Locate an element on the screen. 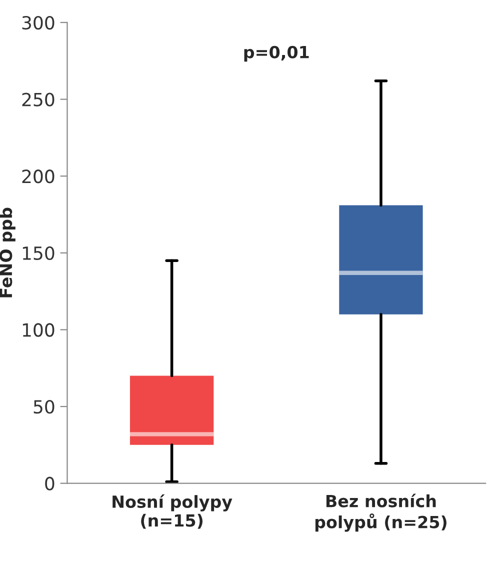 This screenshot has height=562, width=498. y-tick-label: 200 is located at coordinates (38, 177).